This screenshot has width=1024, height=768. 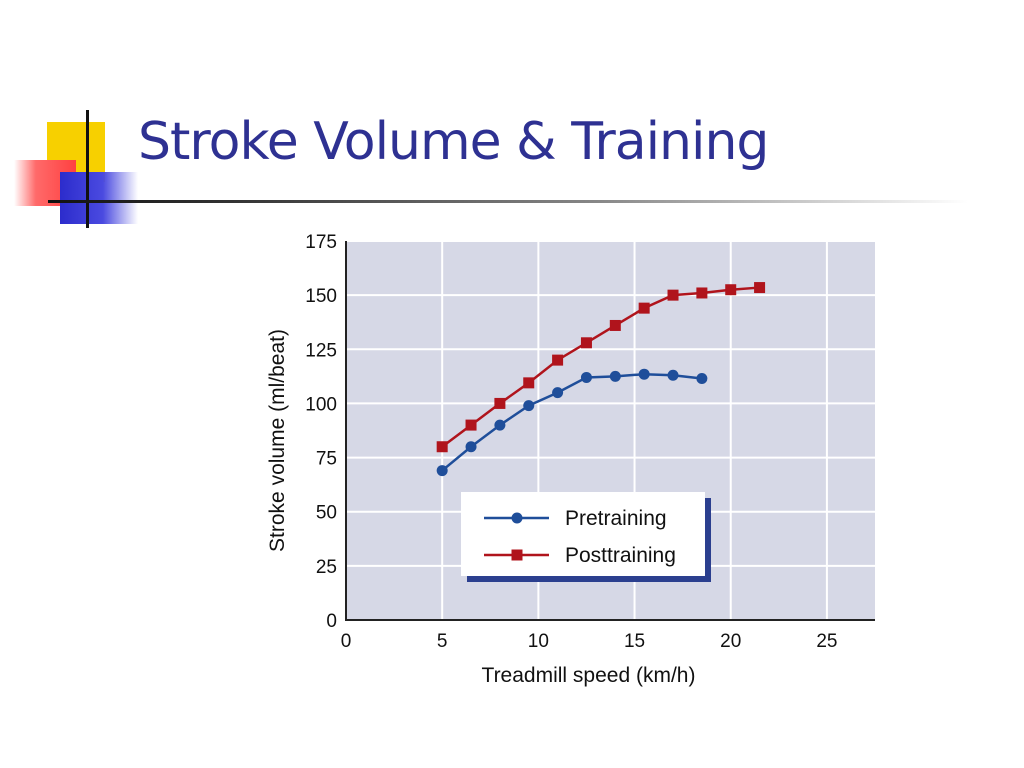 What do you see at coordinates (538, 641) in the screenshot?
I see `x-tick-label: 10` at bounding box center [538, 641].